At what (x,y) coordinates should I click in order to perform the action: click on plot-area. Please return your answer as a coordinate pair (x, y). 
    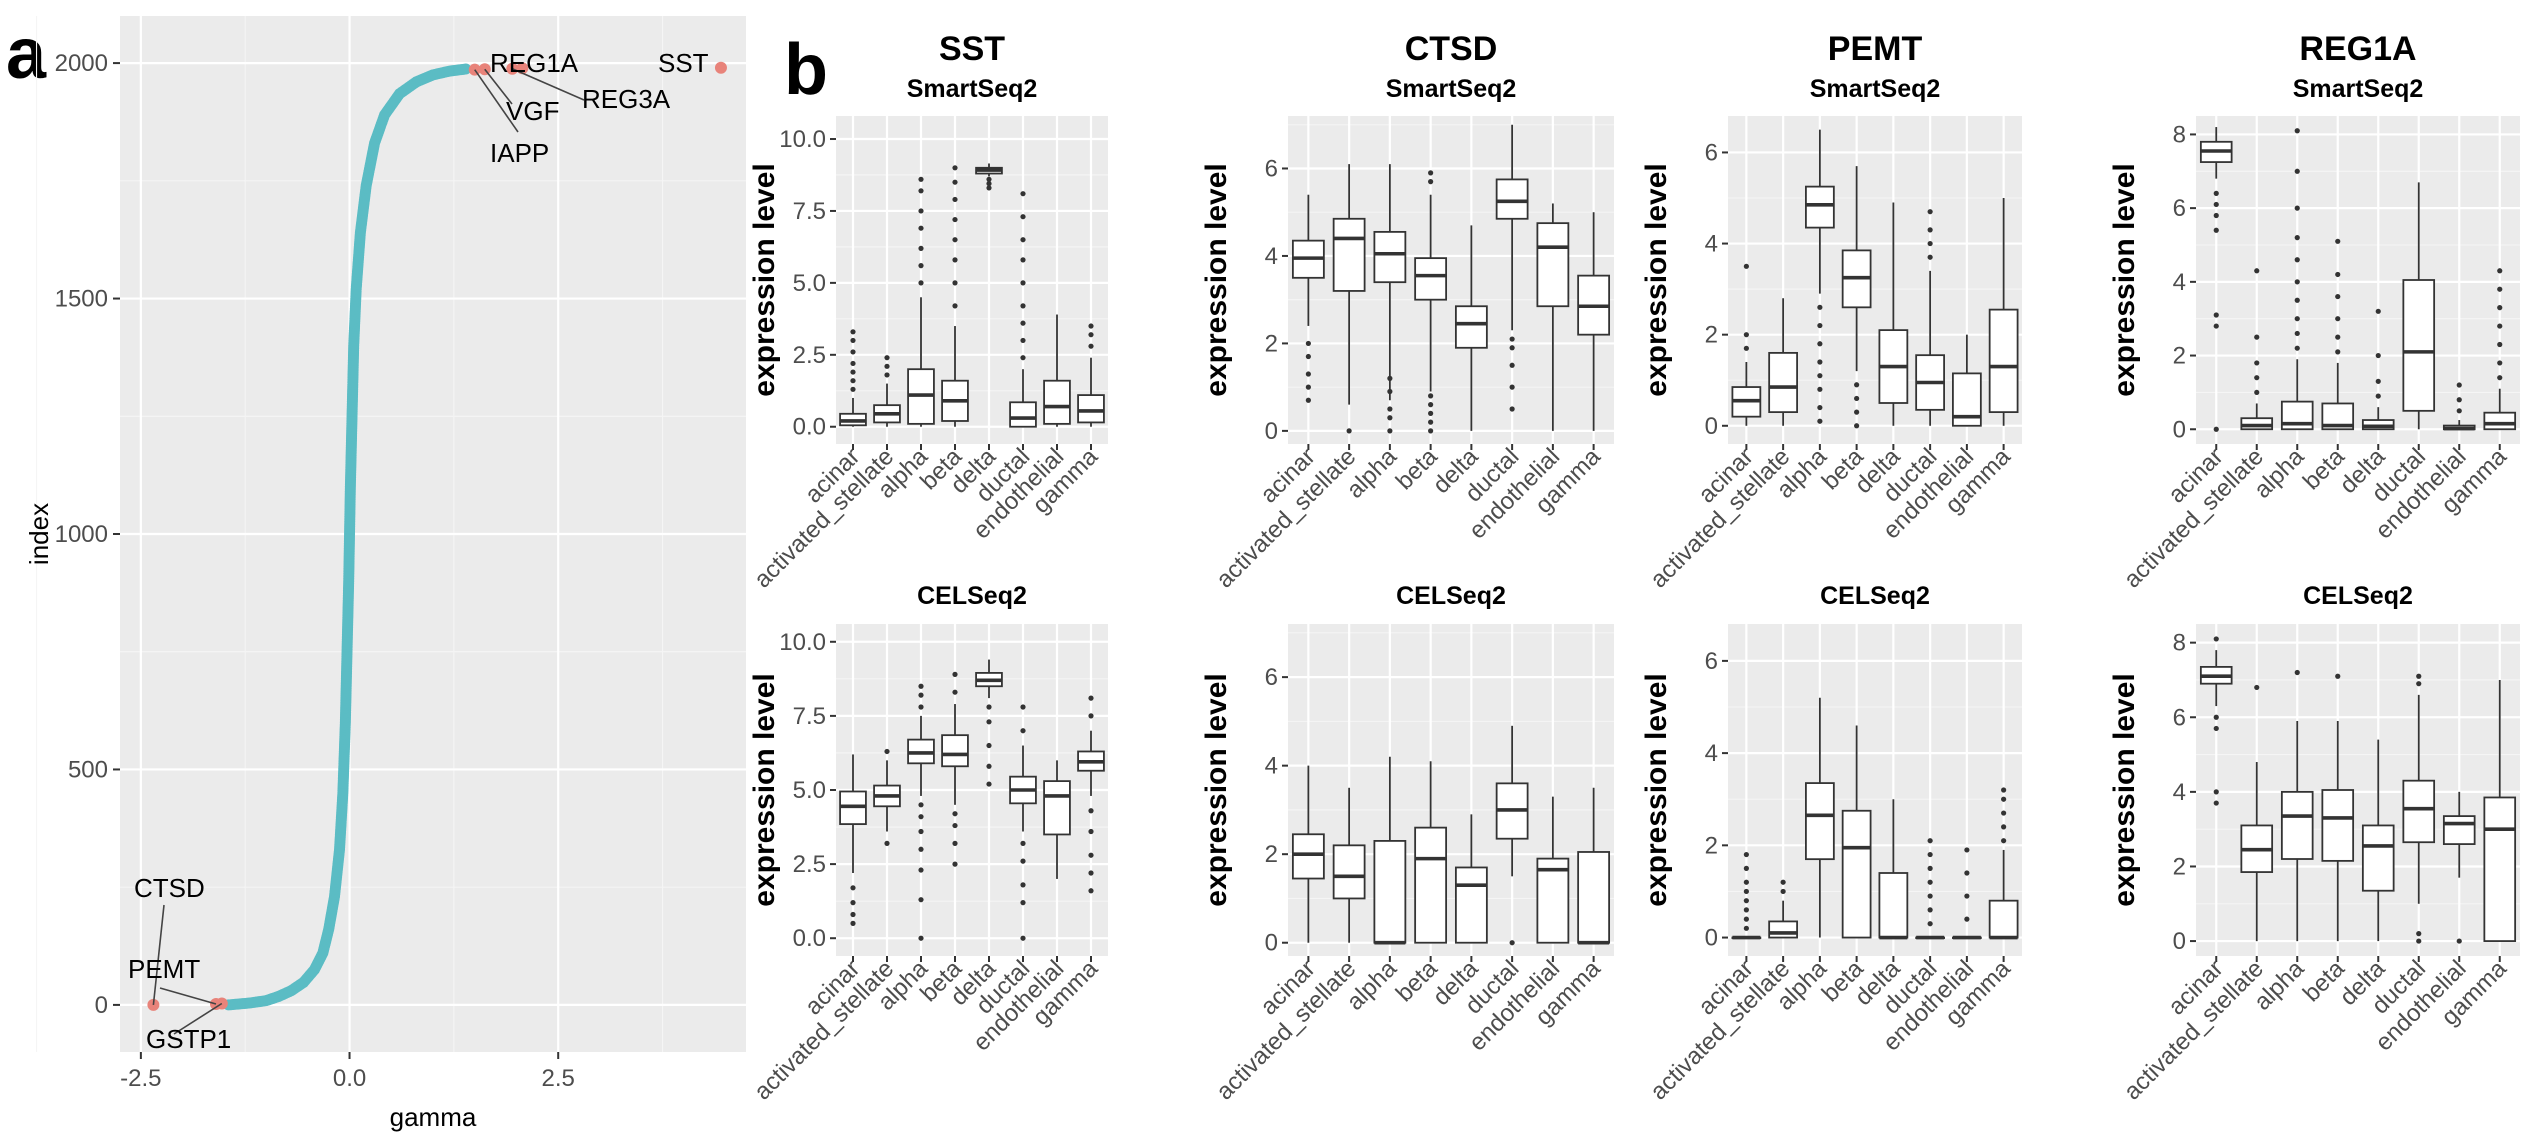
    Looking at the image, I should click on (1875, 790).